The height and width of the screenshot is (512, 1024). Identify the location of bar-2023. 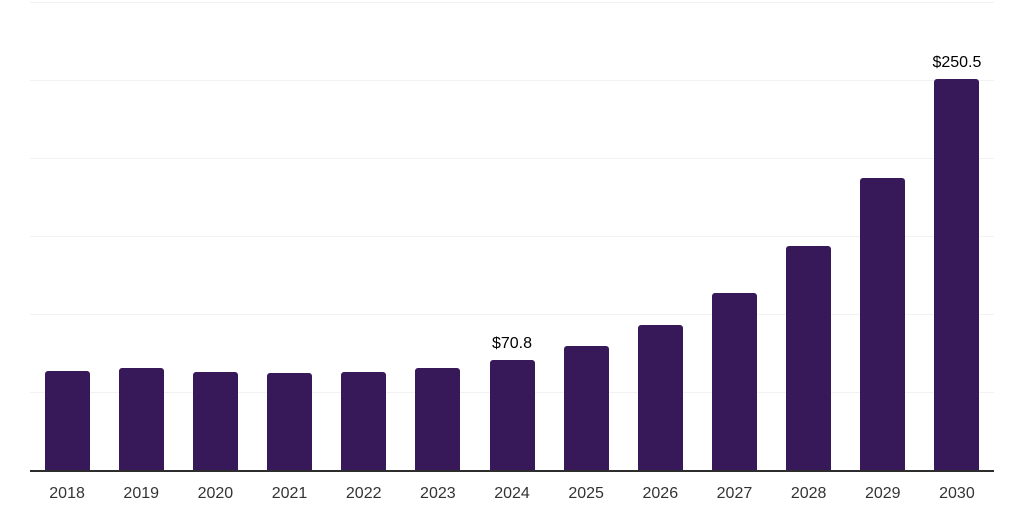
(438, 419).